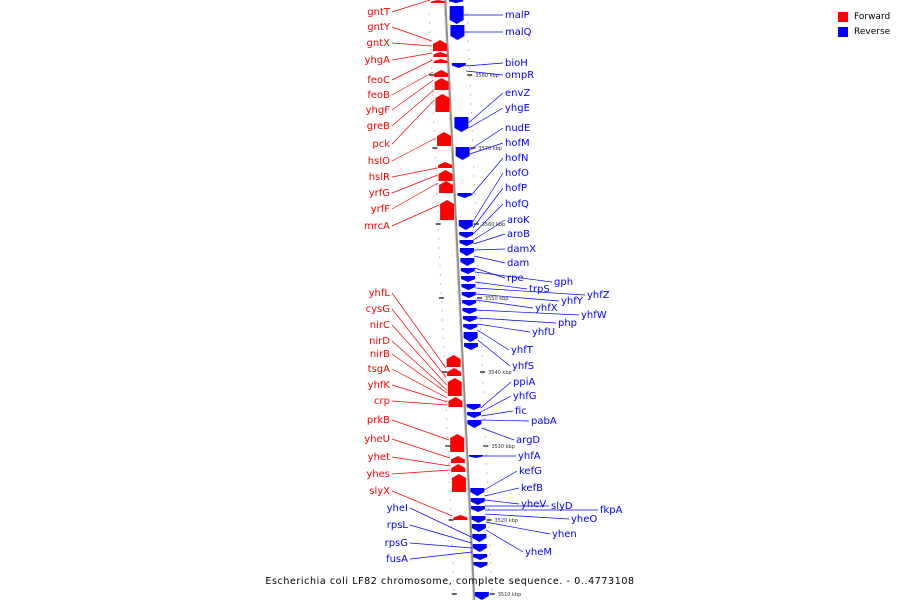 Image resolution: width=900 pixels, height=600 pixels. What do you see at coordinates (379, 385) in the screenshot?
I see `forward-gene-label: yhfK` at bounding box center [379, 385].